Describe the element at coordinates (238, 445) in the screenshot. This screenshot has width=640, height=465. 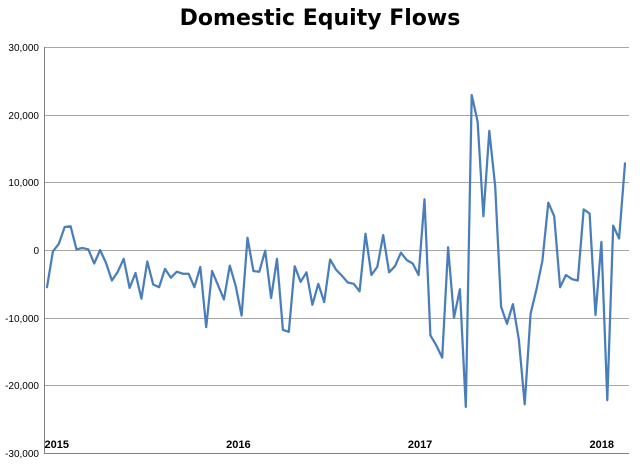
I see `x-tick-label: 2016` at that location.